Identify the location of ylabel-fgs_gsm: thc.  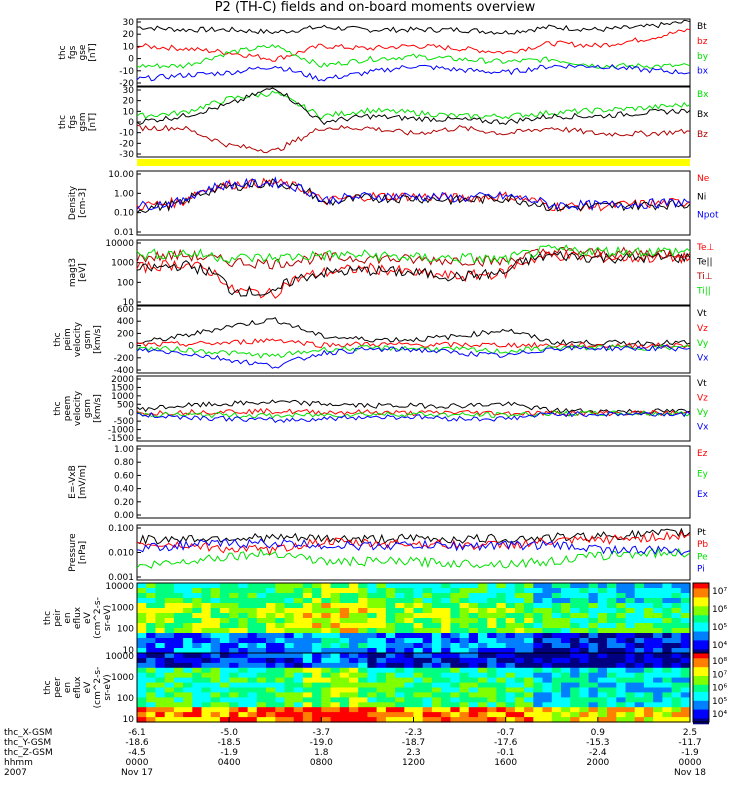
(63, 122).